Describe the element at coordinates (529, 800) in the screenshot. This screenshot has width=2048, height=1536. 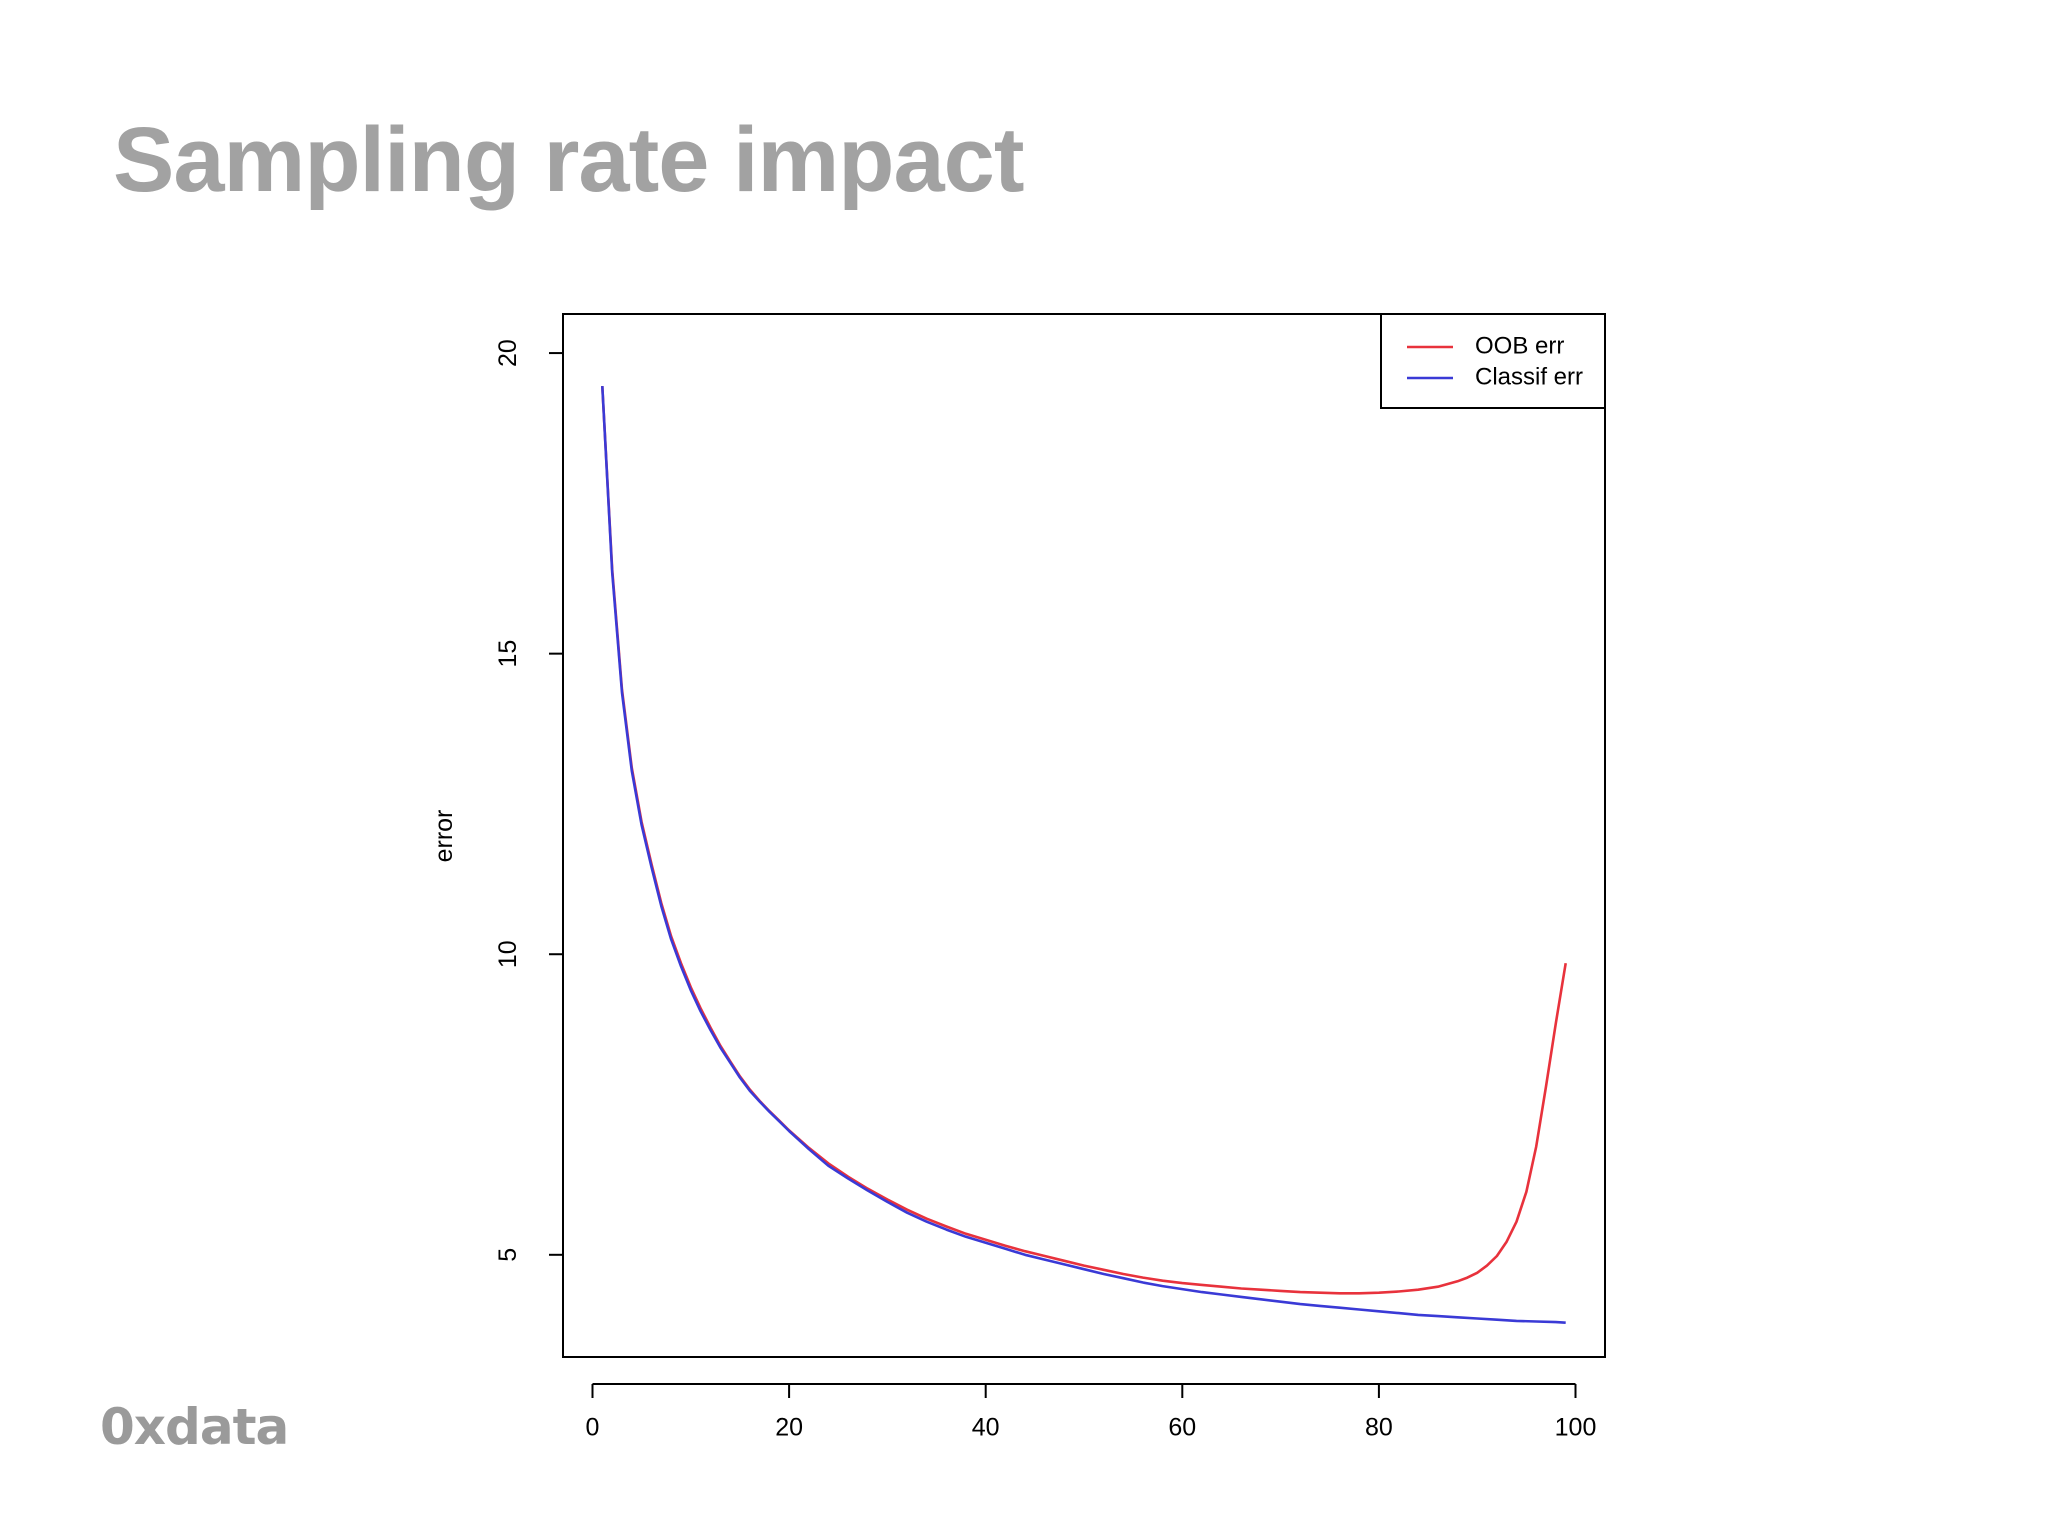
I see `y-axis: 5 10 15 20` at that location.